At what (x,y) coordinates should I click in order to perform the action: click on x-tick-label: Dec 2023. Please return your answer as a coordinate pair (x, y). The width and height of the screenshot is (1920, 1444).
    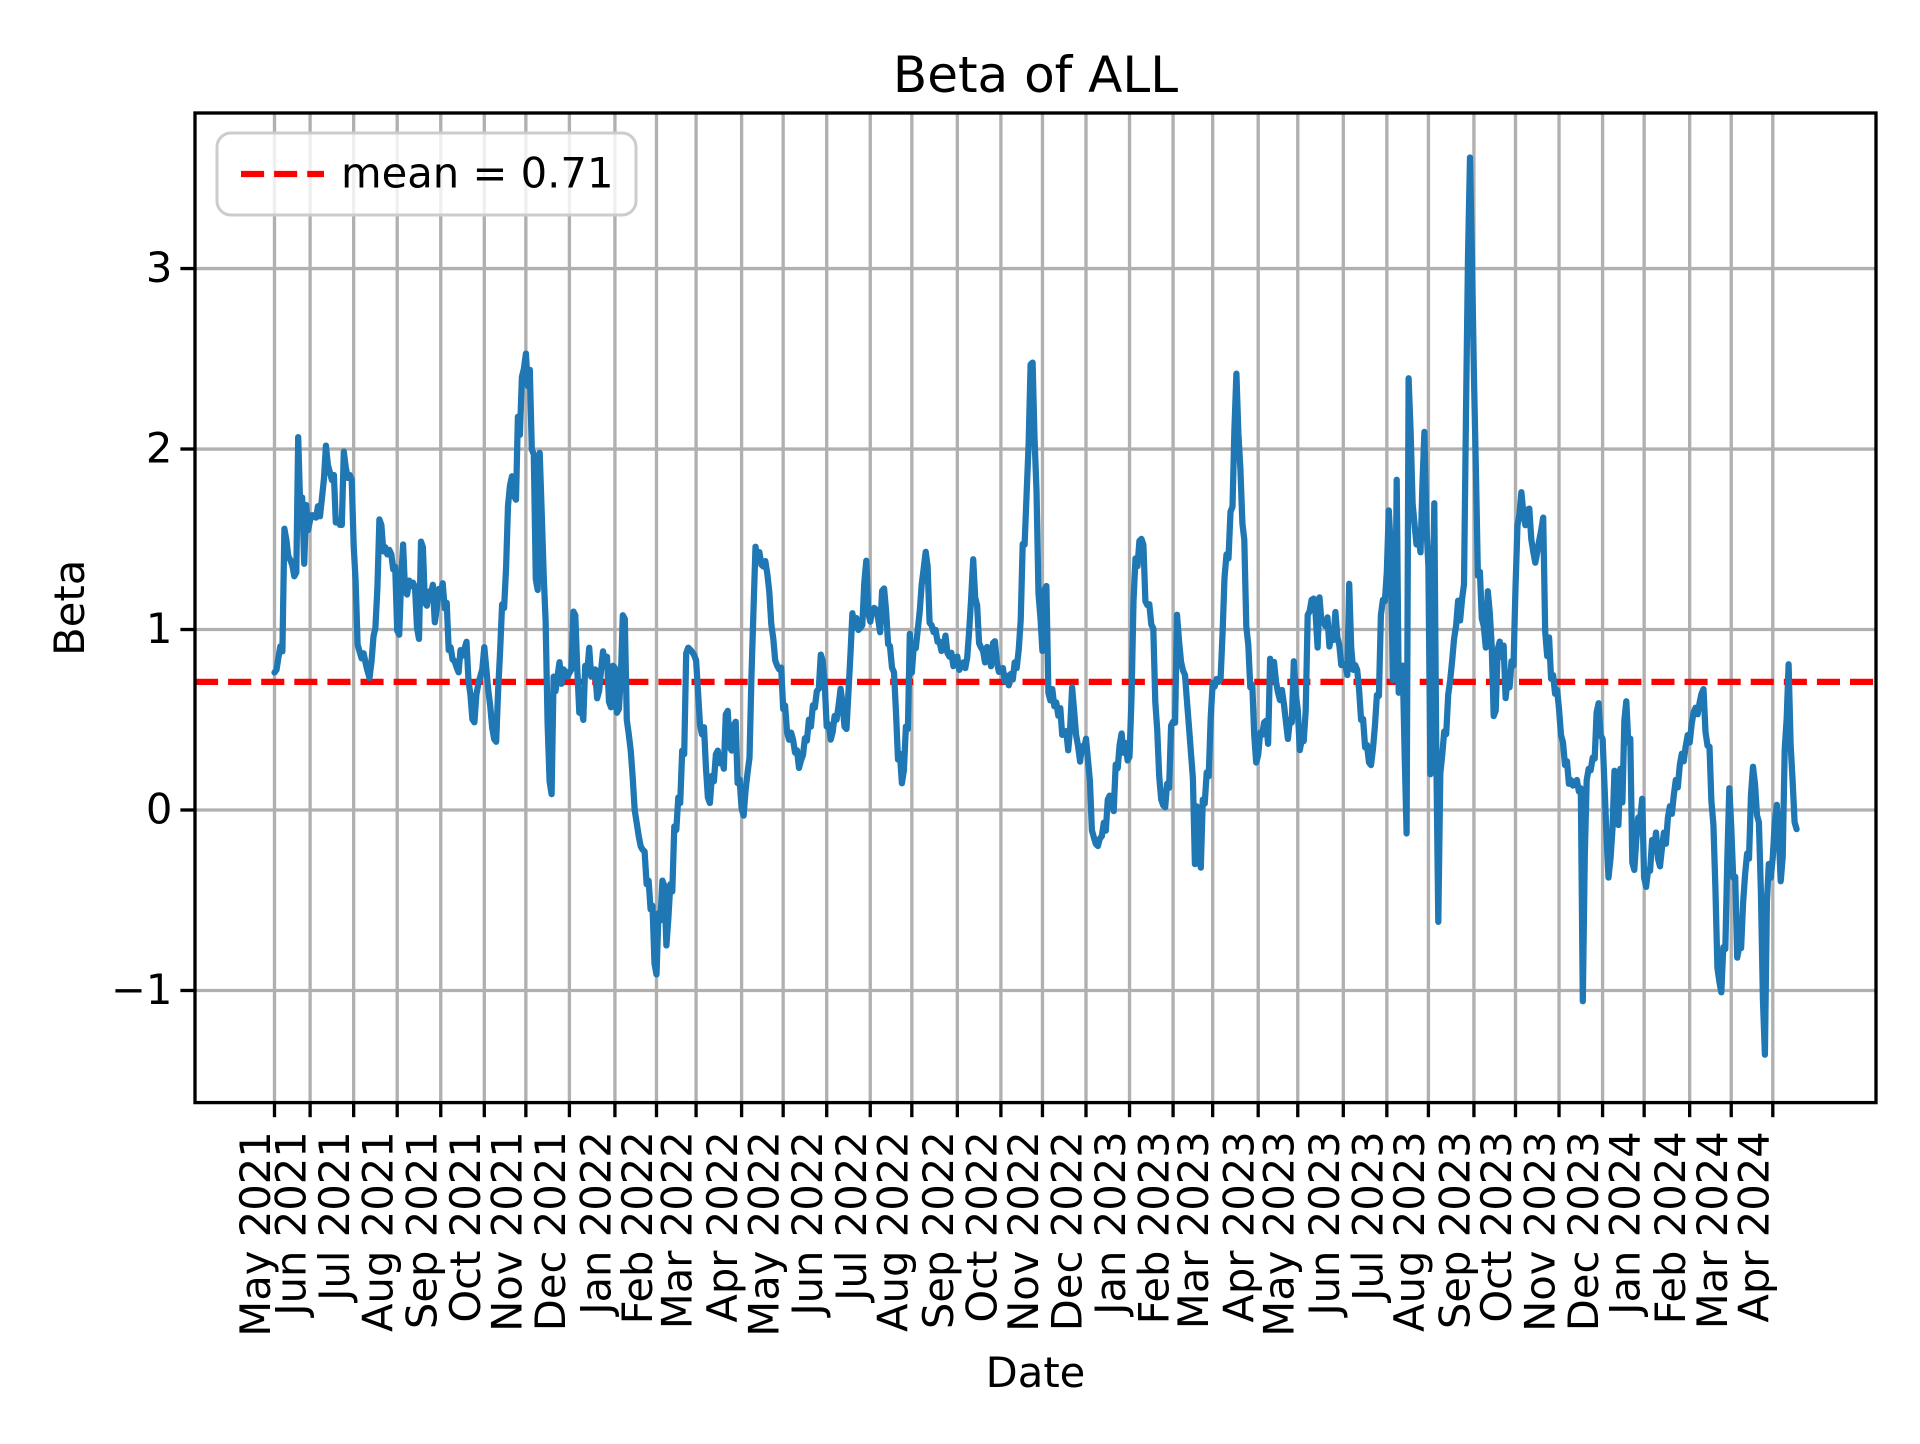
    Looking at the image, I should click on (1583, 1231).